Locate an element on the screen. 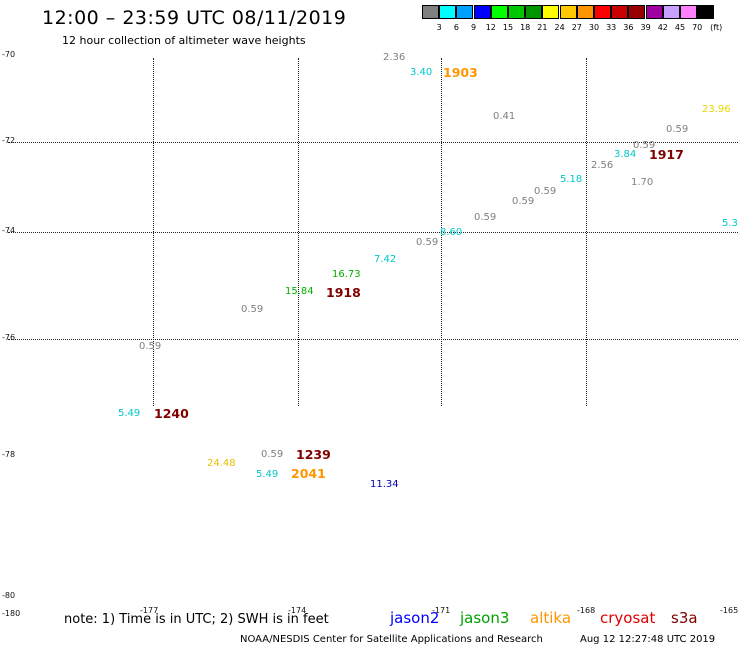 The width and height of the screenshot is (740, 650). longitude-label: -174 is located at coordinates (297, 610).